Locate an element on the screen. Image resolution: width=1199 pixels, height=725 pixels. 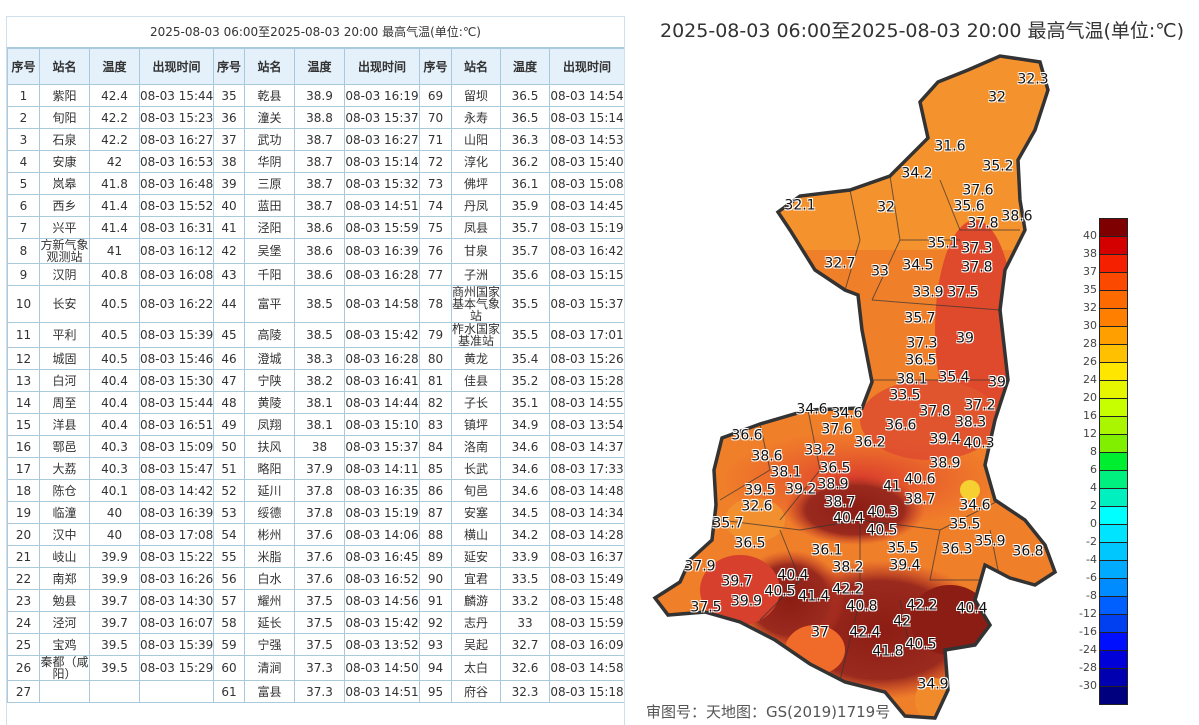
station-temperature-label: 32.1 is located at coordinates (800, 205).